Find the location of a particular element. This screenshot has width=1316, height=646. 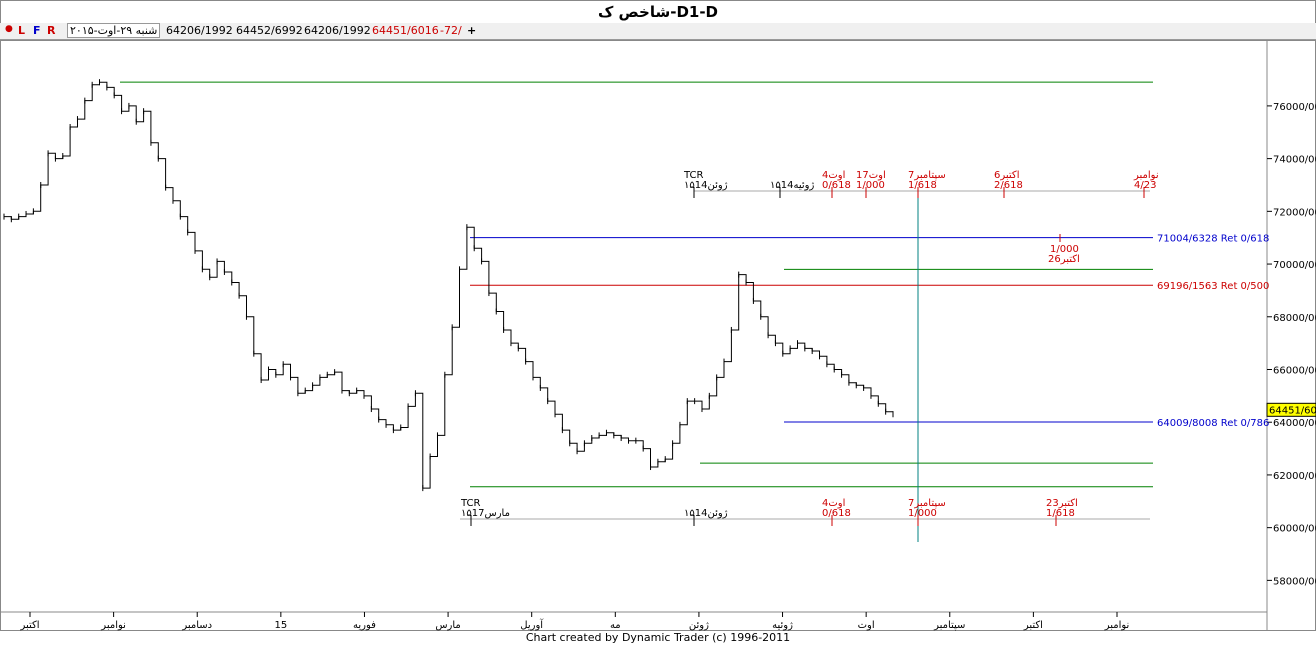

top-marker-label-b: 2/618 is located at coordinates (1008, 185).